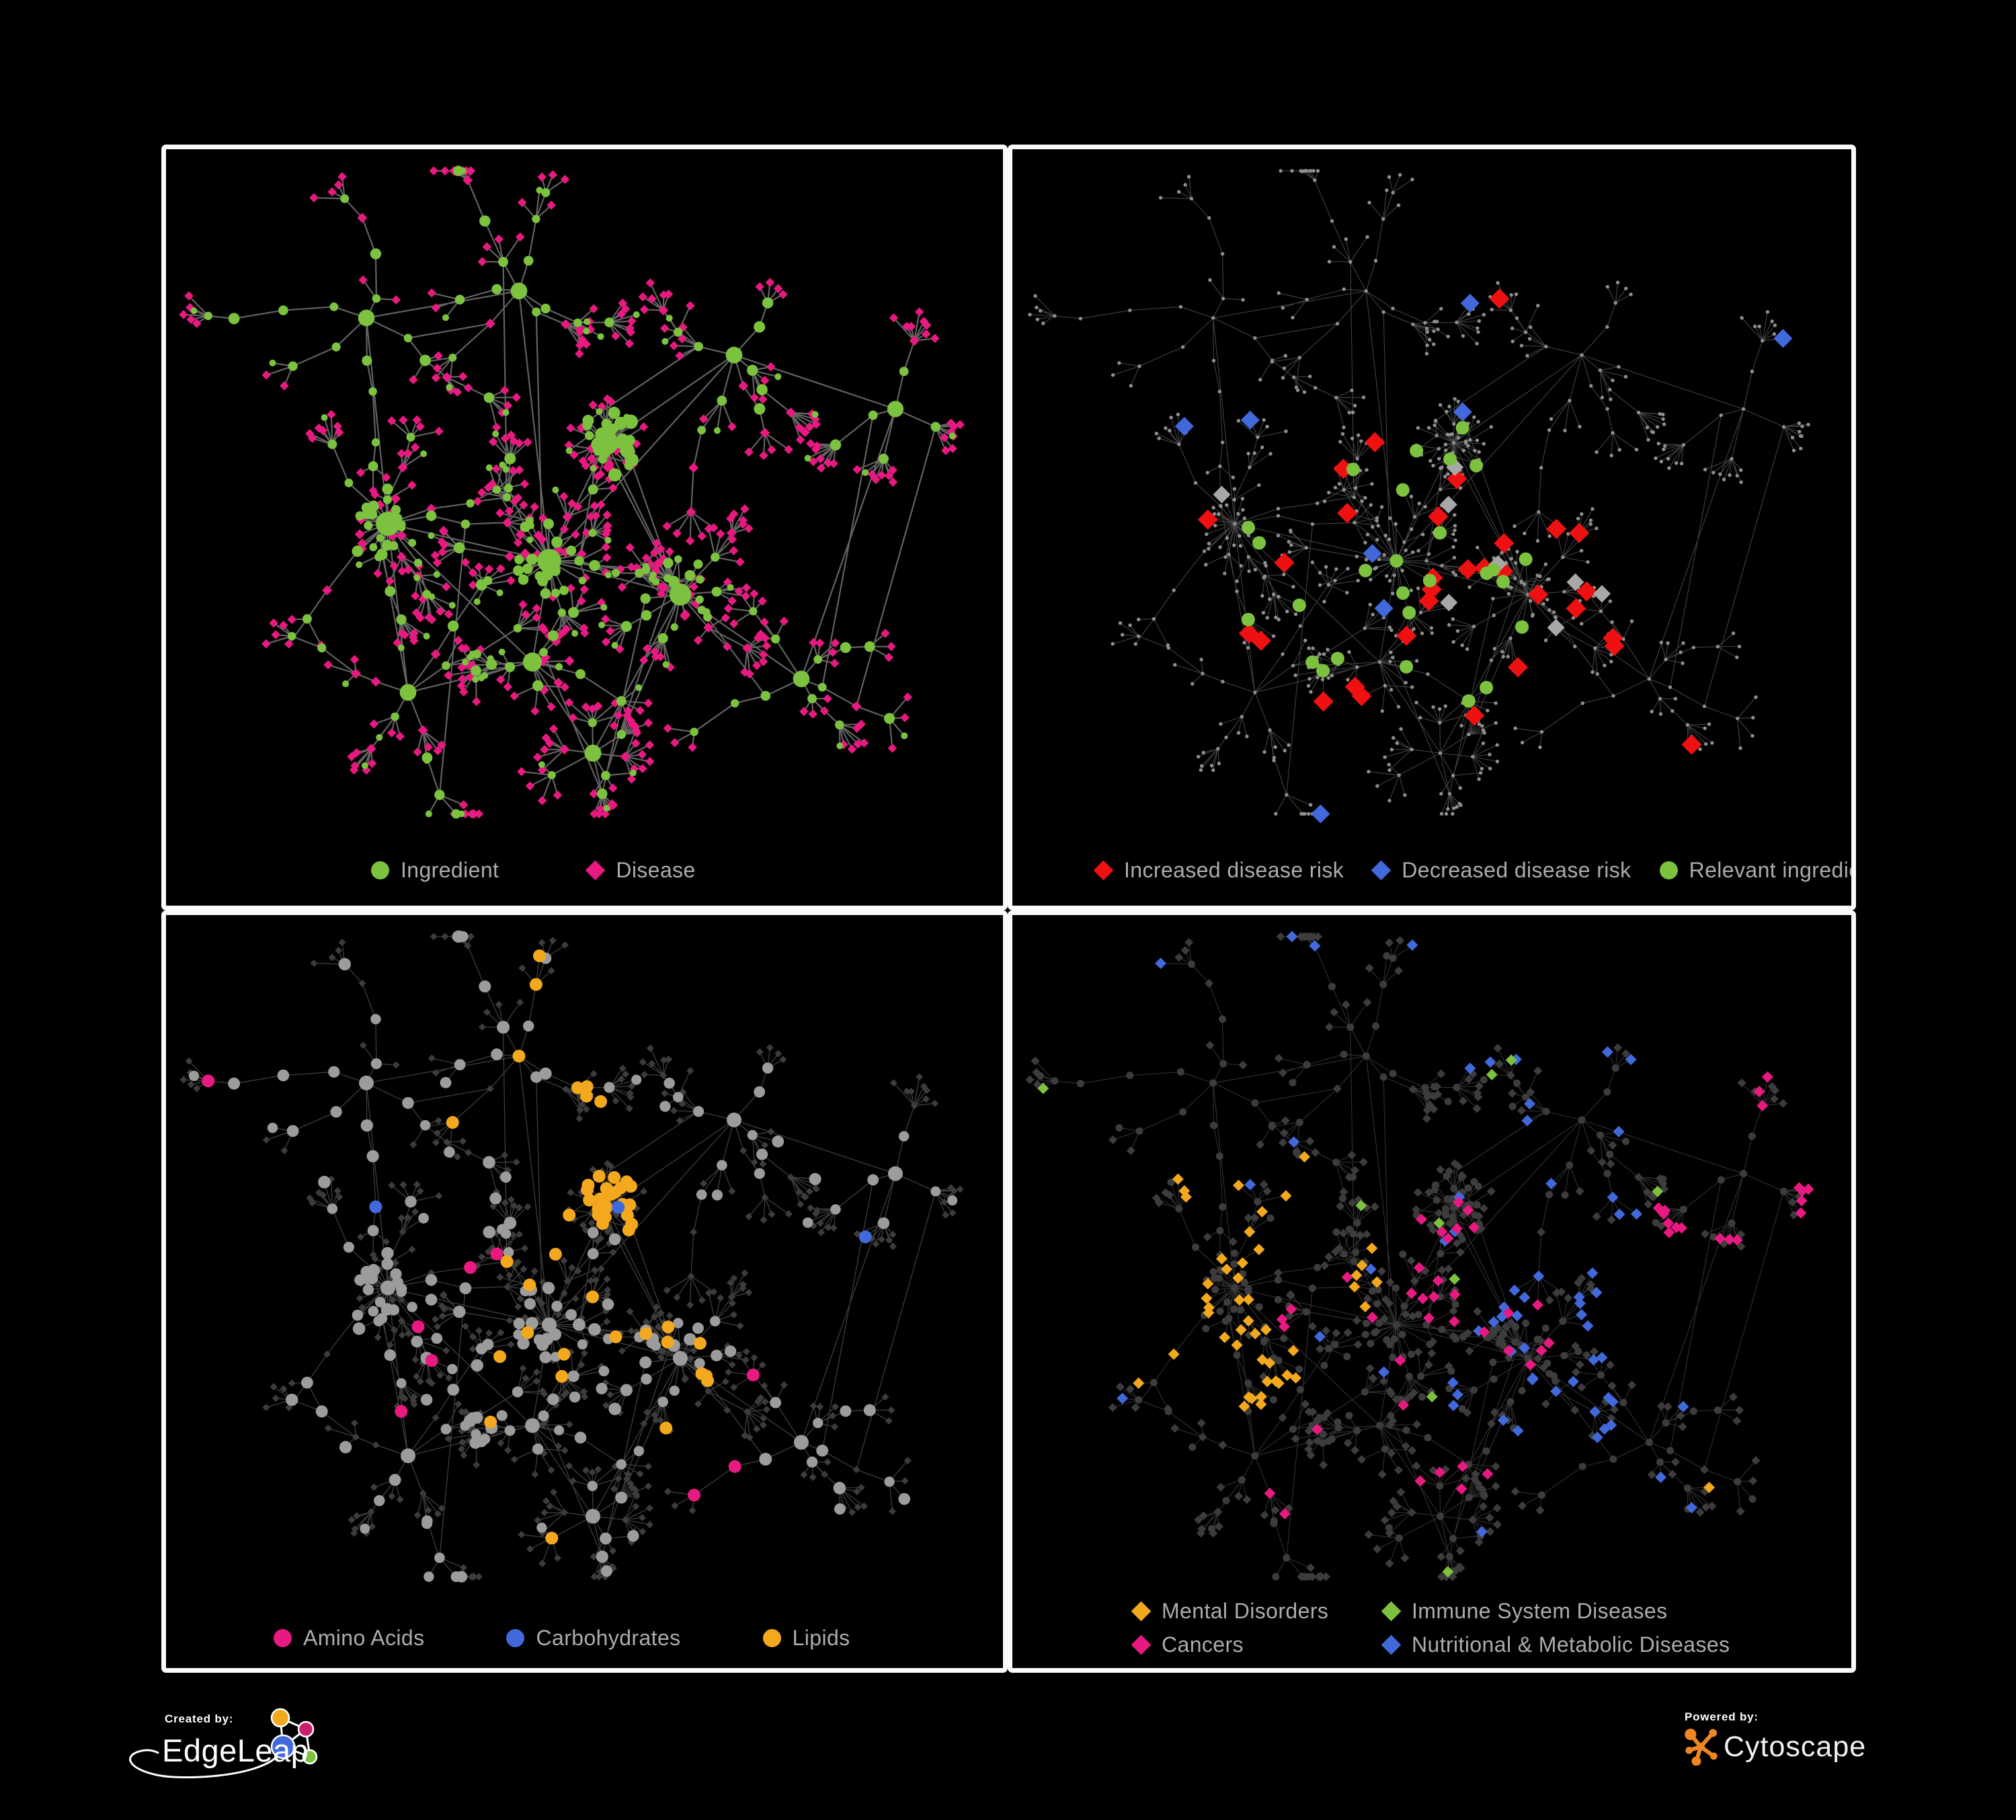  I want to click on legend-label: Decreased disease risk, so click(1516, 870).